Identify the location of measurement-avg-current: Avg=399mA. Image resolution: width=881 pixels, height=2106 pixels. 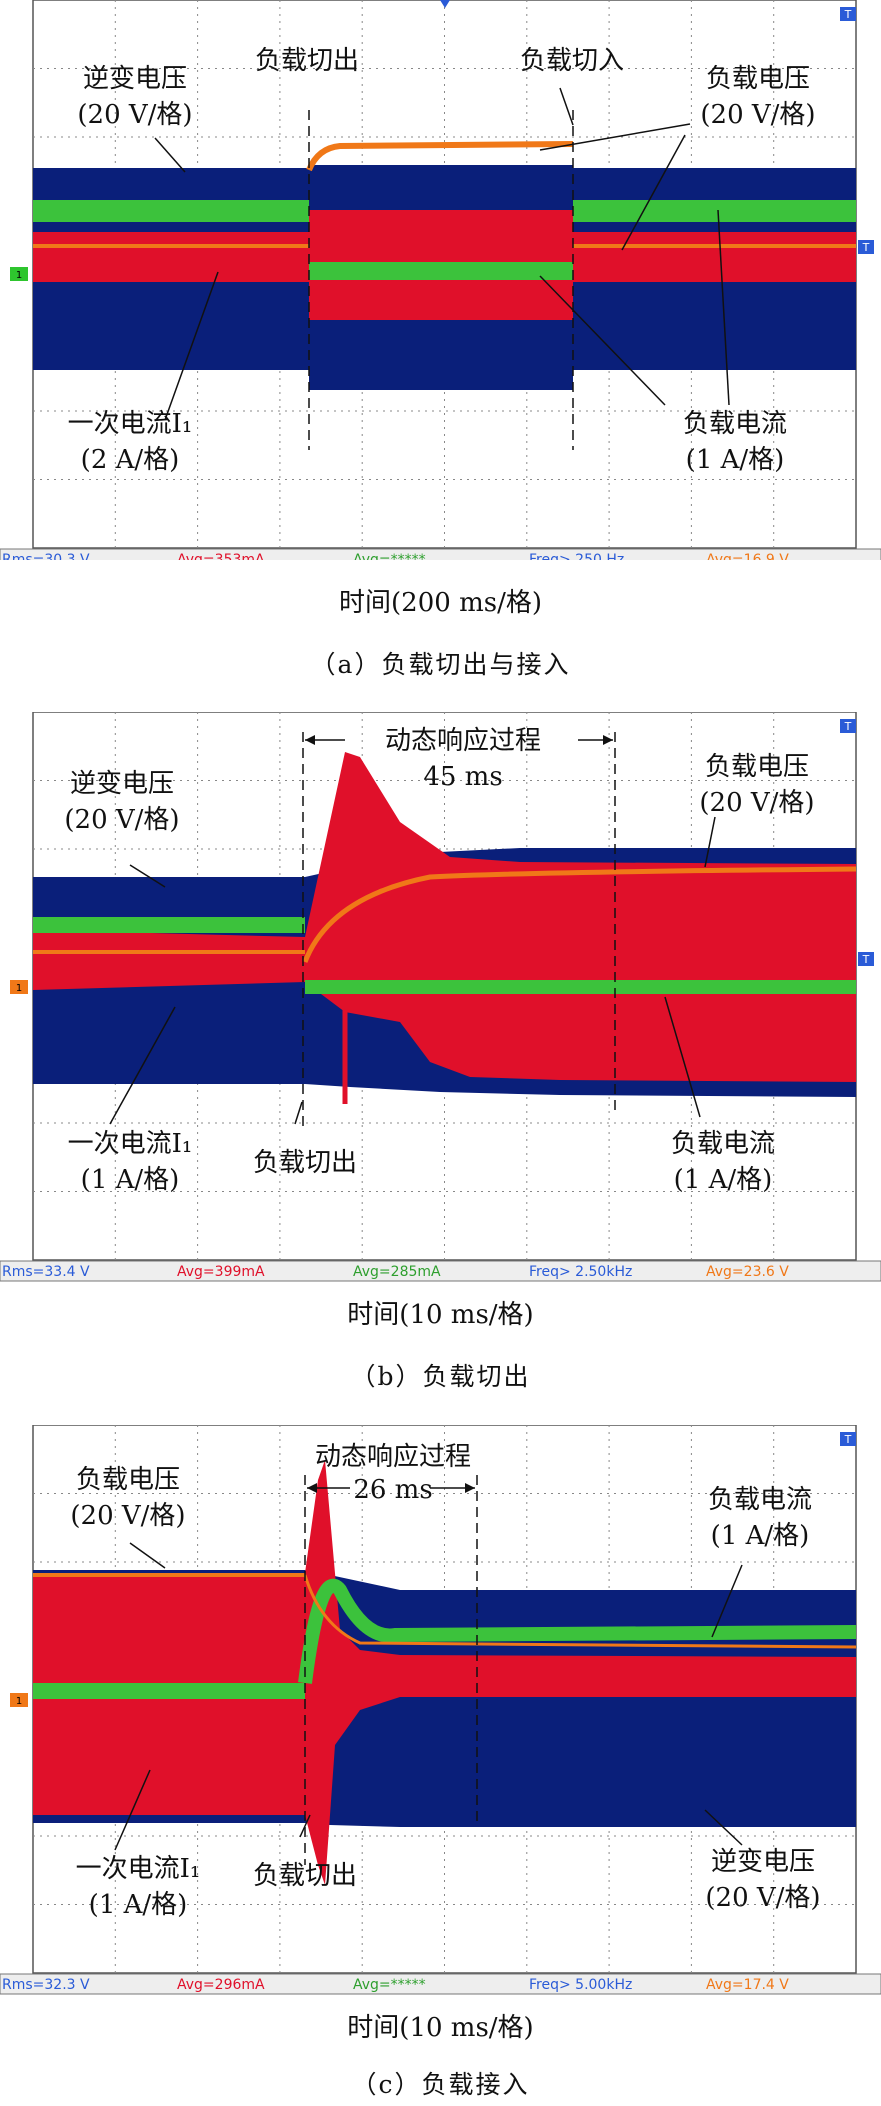
(221, 1272).